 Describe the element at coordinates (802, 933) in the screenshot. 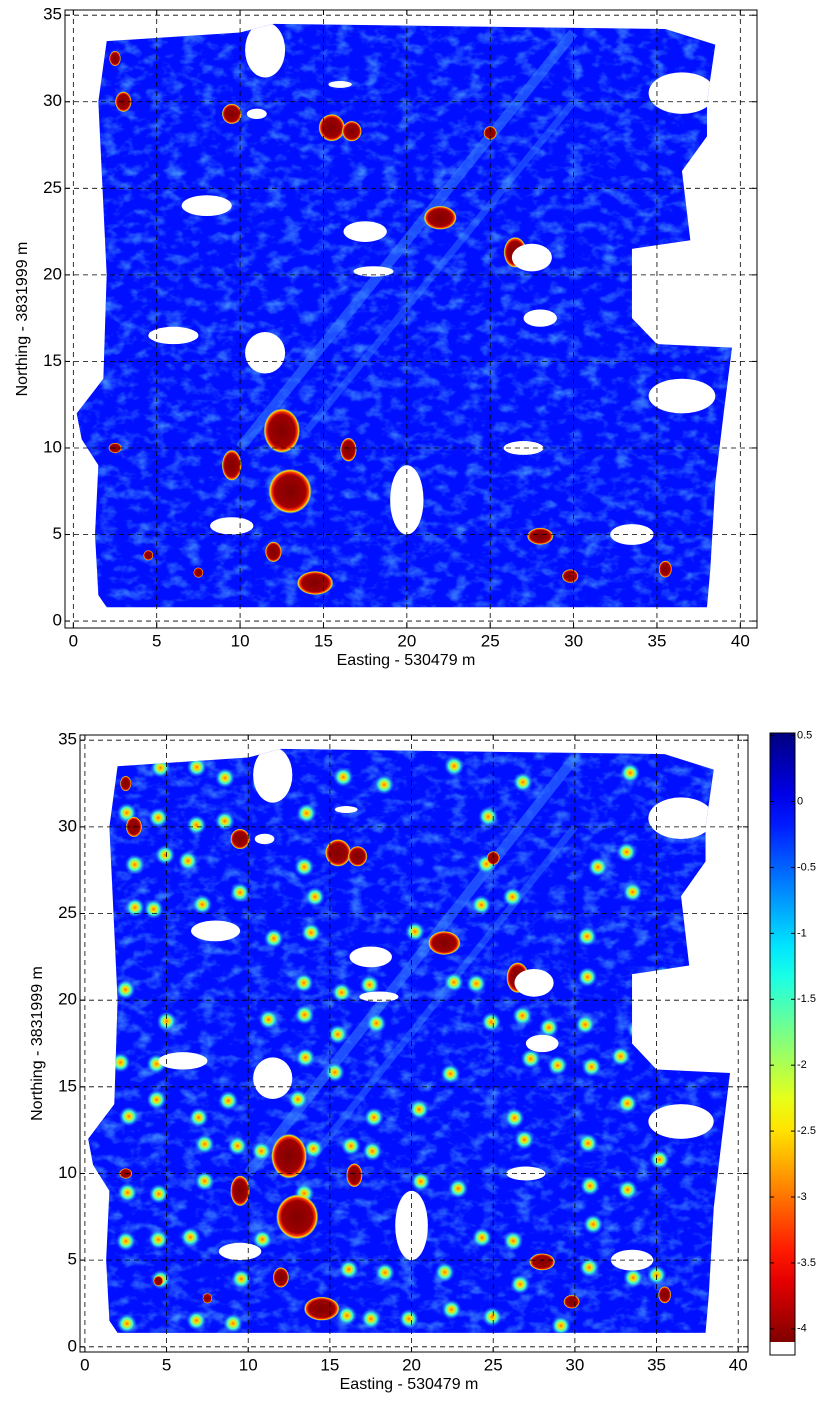

I see `colorbar-tick-label: -1` at that location.